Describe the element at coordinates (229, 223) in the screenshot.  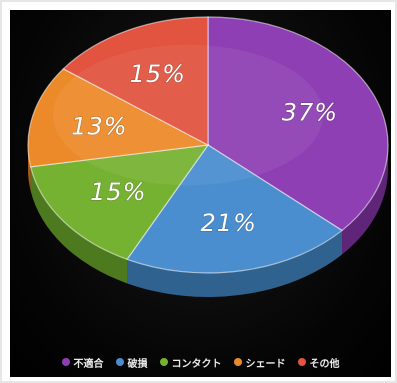
I see `pie-label-damage: 21%` at that location.